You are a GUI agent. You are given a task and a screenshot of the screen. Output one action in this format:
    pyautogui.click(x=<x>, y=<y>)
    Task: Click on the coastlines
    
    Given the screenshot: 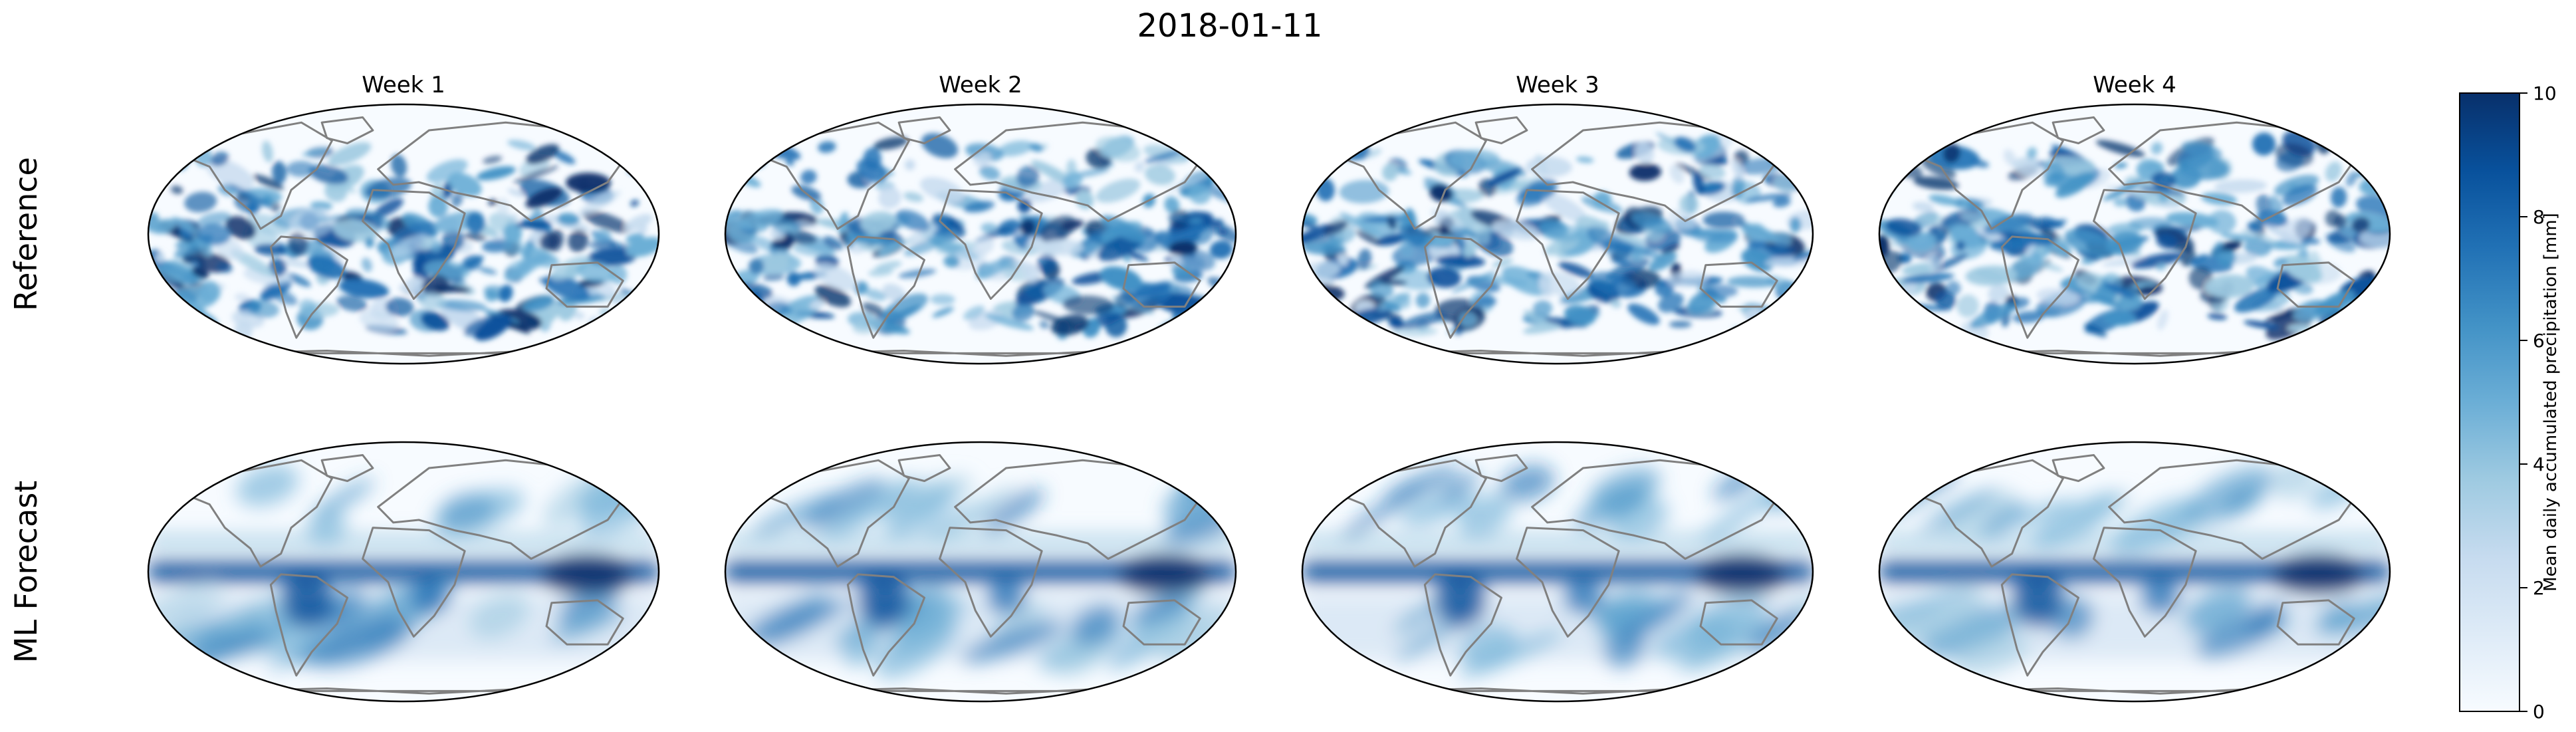 What is the action you would take?
    pyautogui.click(x=1560, y=574)
    